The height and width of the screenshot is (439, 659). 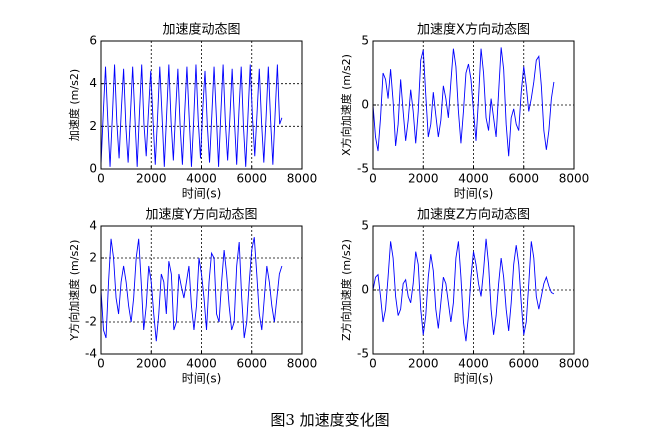 What do you see at coordinates (201, 30) in the screenshot?
I see `chart-title: 加速度动态图` at bounding box center [201, 30].